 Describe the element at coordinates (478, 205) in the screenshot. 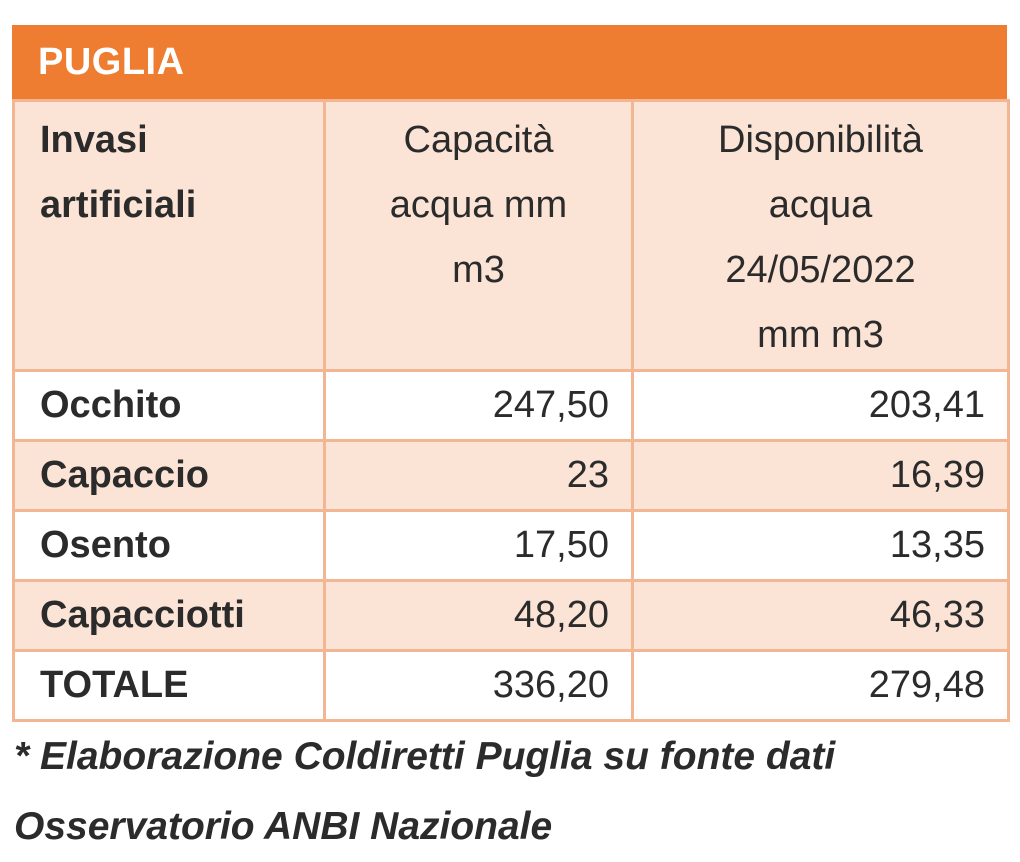

I see `header-line: acqua mm` at that location.